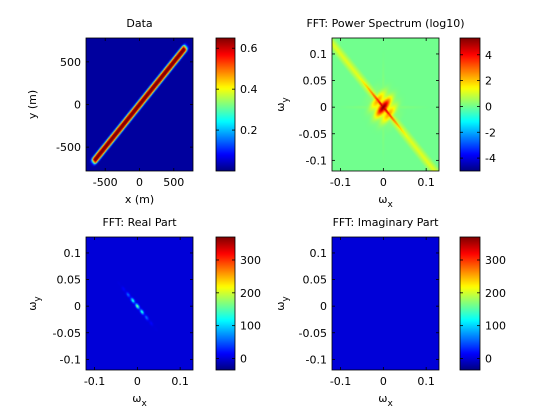 The width and height of the screenshot is (560, 420). I want to click on panel-title: Data, so click(139, 23).